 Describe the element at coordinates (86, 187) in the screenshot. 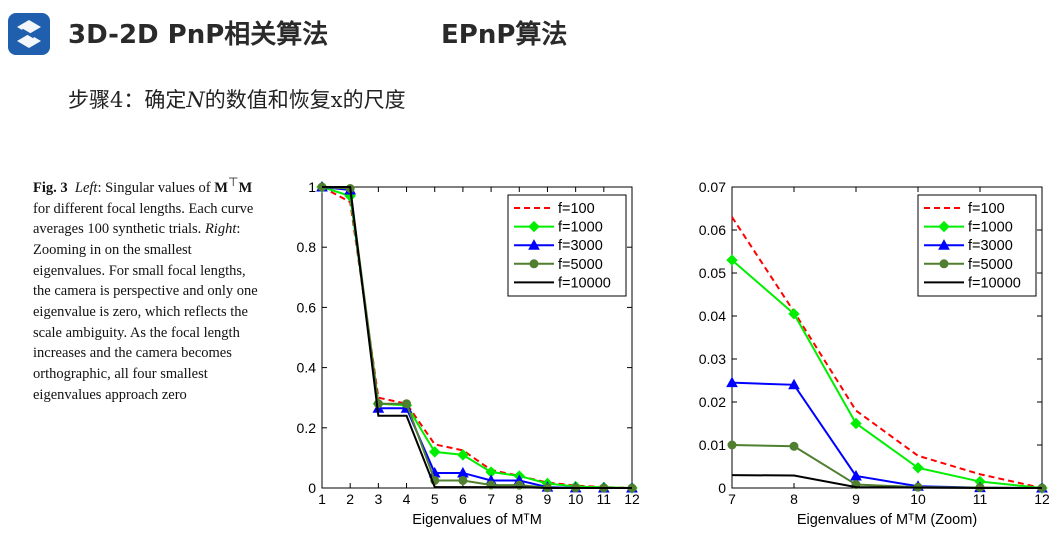

I see `caption-left-word: Left` at that location.